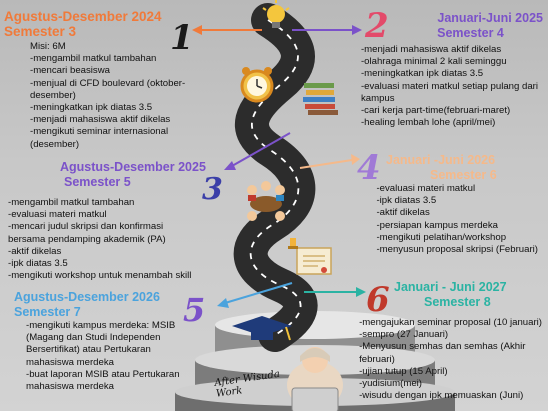 The height and width of the screenshot is (411, 548). What do you see at coordinates (450, 287) in the screenshot?
I see `semester-8-period: Januari - Juni 2027` at bounding box center [450, 287].